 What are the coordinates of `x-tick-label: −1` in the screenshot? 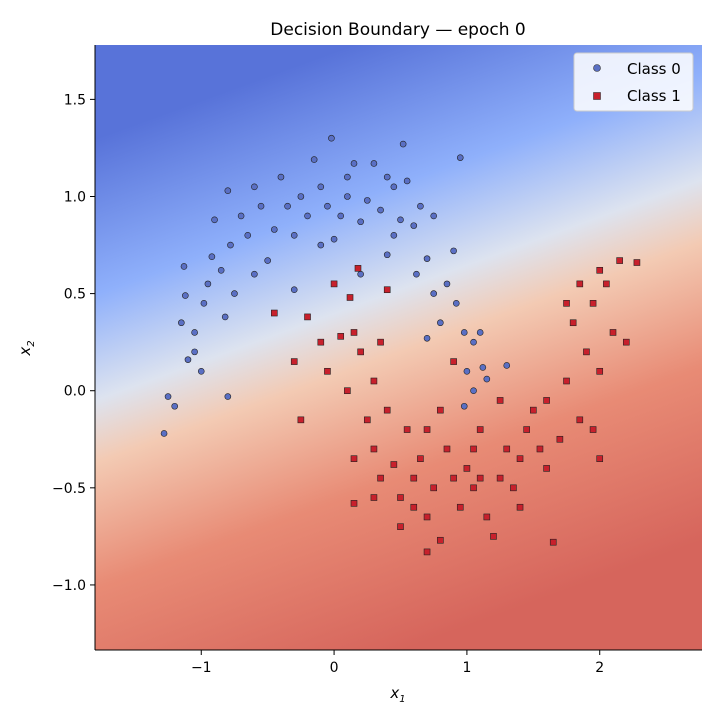 It's located at (201, 668).